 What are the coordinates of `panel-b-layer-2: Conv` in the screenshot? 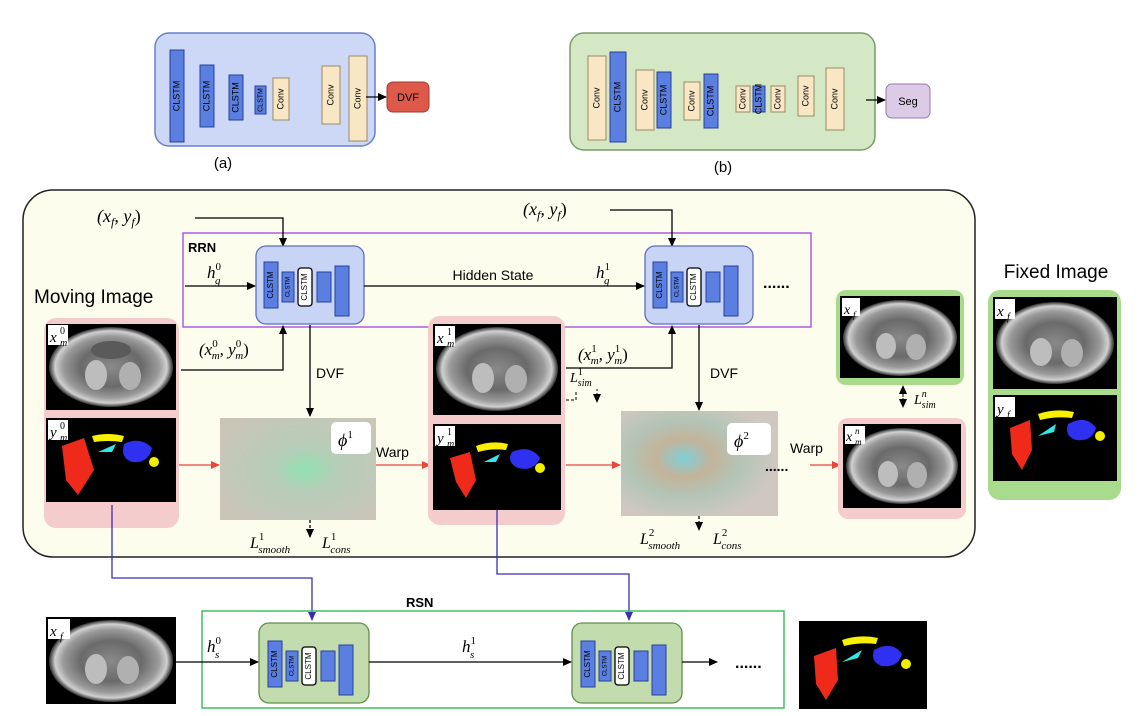 It's located at (645, 100).